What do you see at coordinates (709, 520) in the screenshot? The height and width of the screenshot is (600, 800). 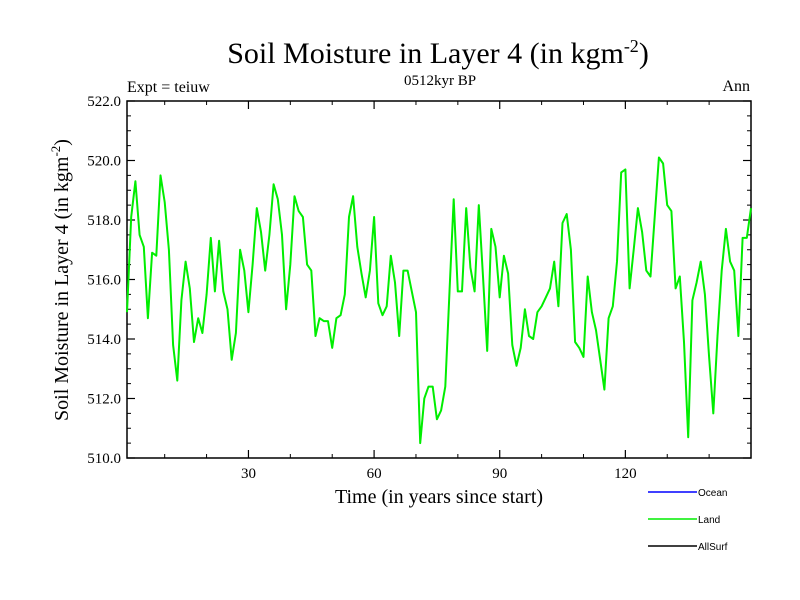 I see `legend-label-land: Land` at bounding box center [709, 520].